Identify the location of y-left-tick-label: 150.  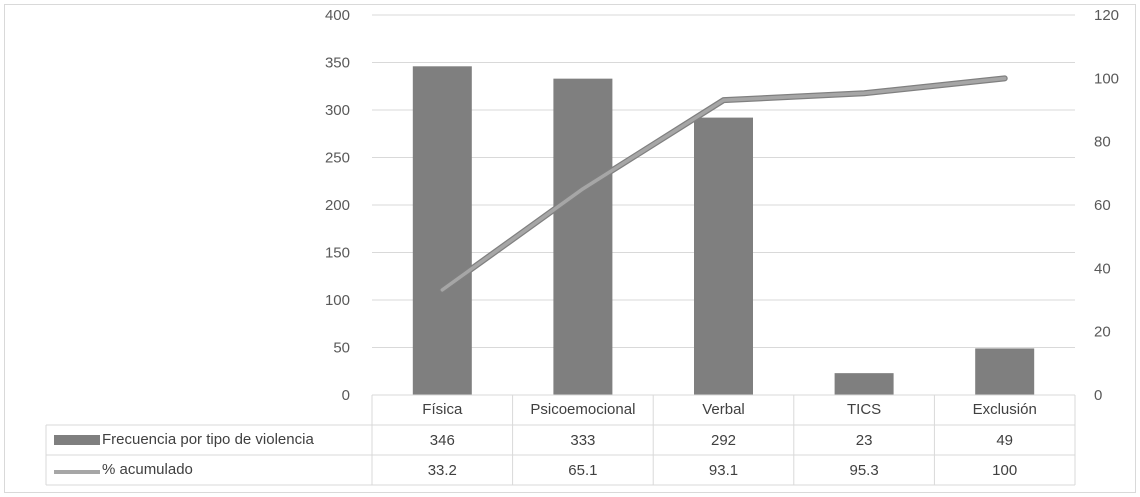
(337, 253).